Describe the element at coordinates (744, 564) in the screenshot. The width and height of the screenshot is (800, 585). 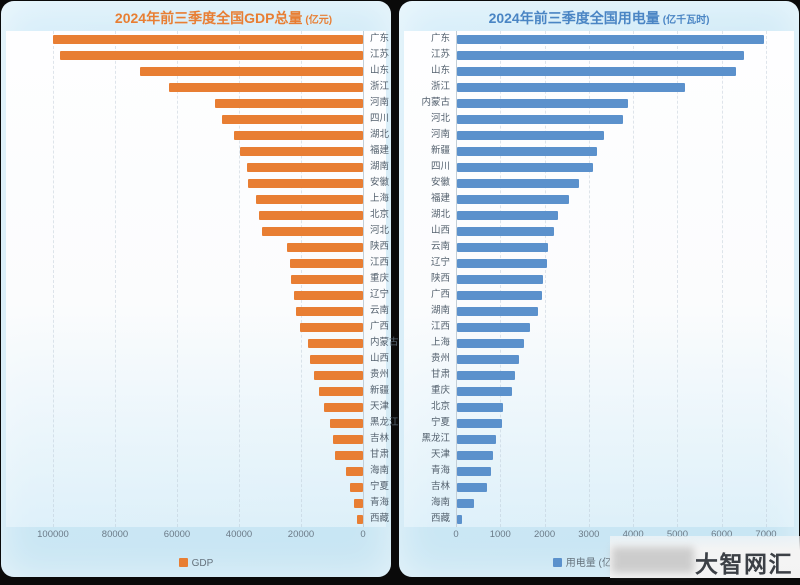
I see `watermark-text: 大智网汇` at that location.